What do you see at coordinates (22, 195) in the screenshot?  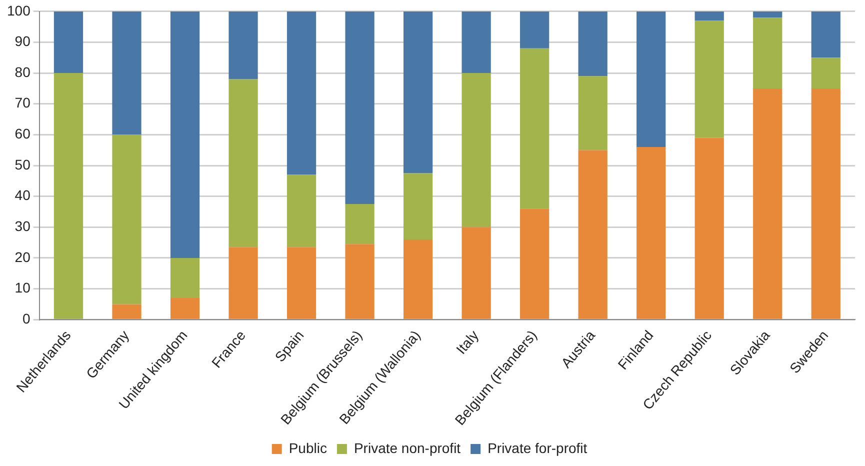 I see `y-tick-label: 40` at bounding box center [22, 195].